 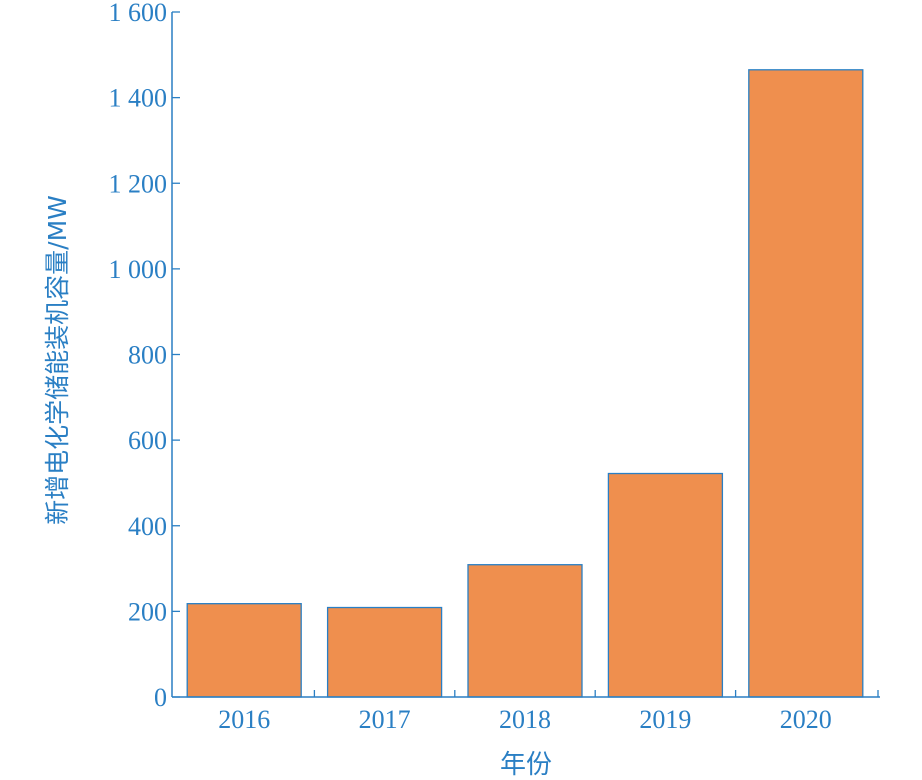 I want to click on y-tick-label: 400, so click(x=147, y=526).